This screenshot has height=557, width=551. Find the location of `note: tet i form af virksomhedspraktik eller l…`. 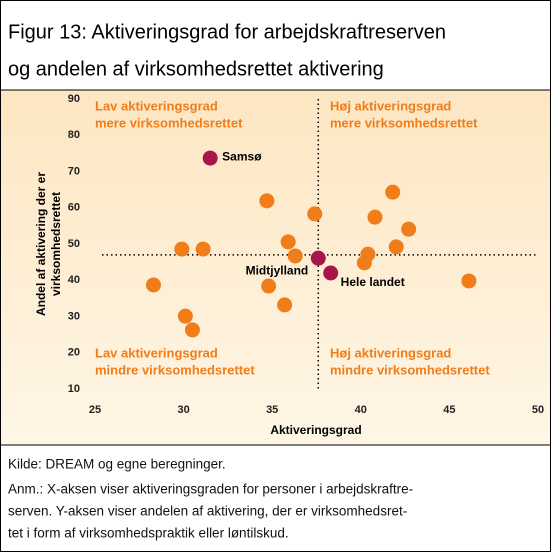

note: tet i form af virksomhedspraktik eller l… is located at coordinates (148, 533).